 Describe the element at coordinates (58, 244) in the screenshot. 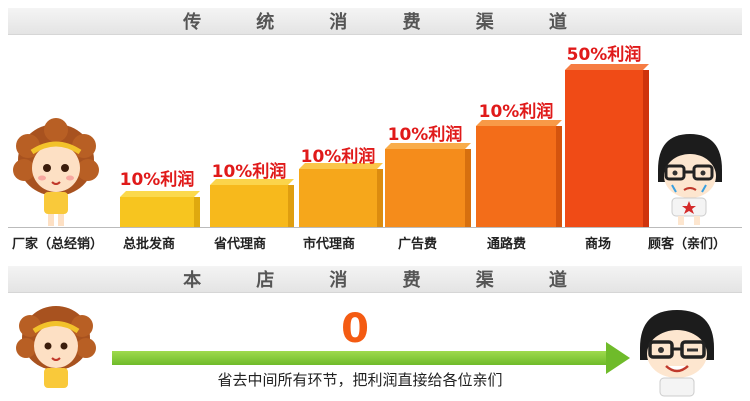

I see `left-party-label: 厂家（总经销）` at that location.